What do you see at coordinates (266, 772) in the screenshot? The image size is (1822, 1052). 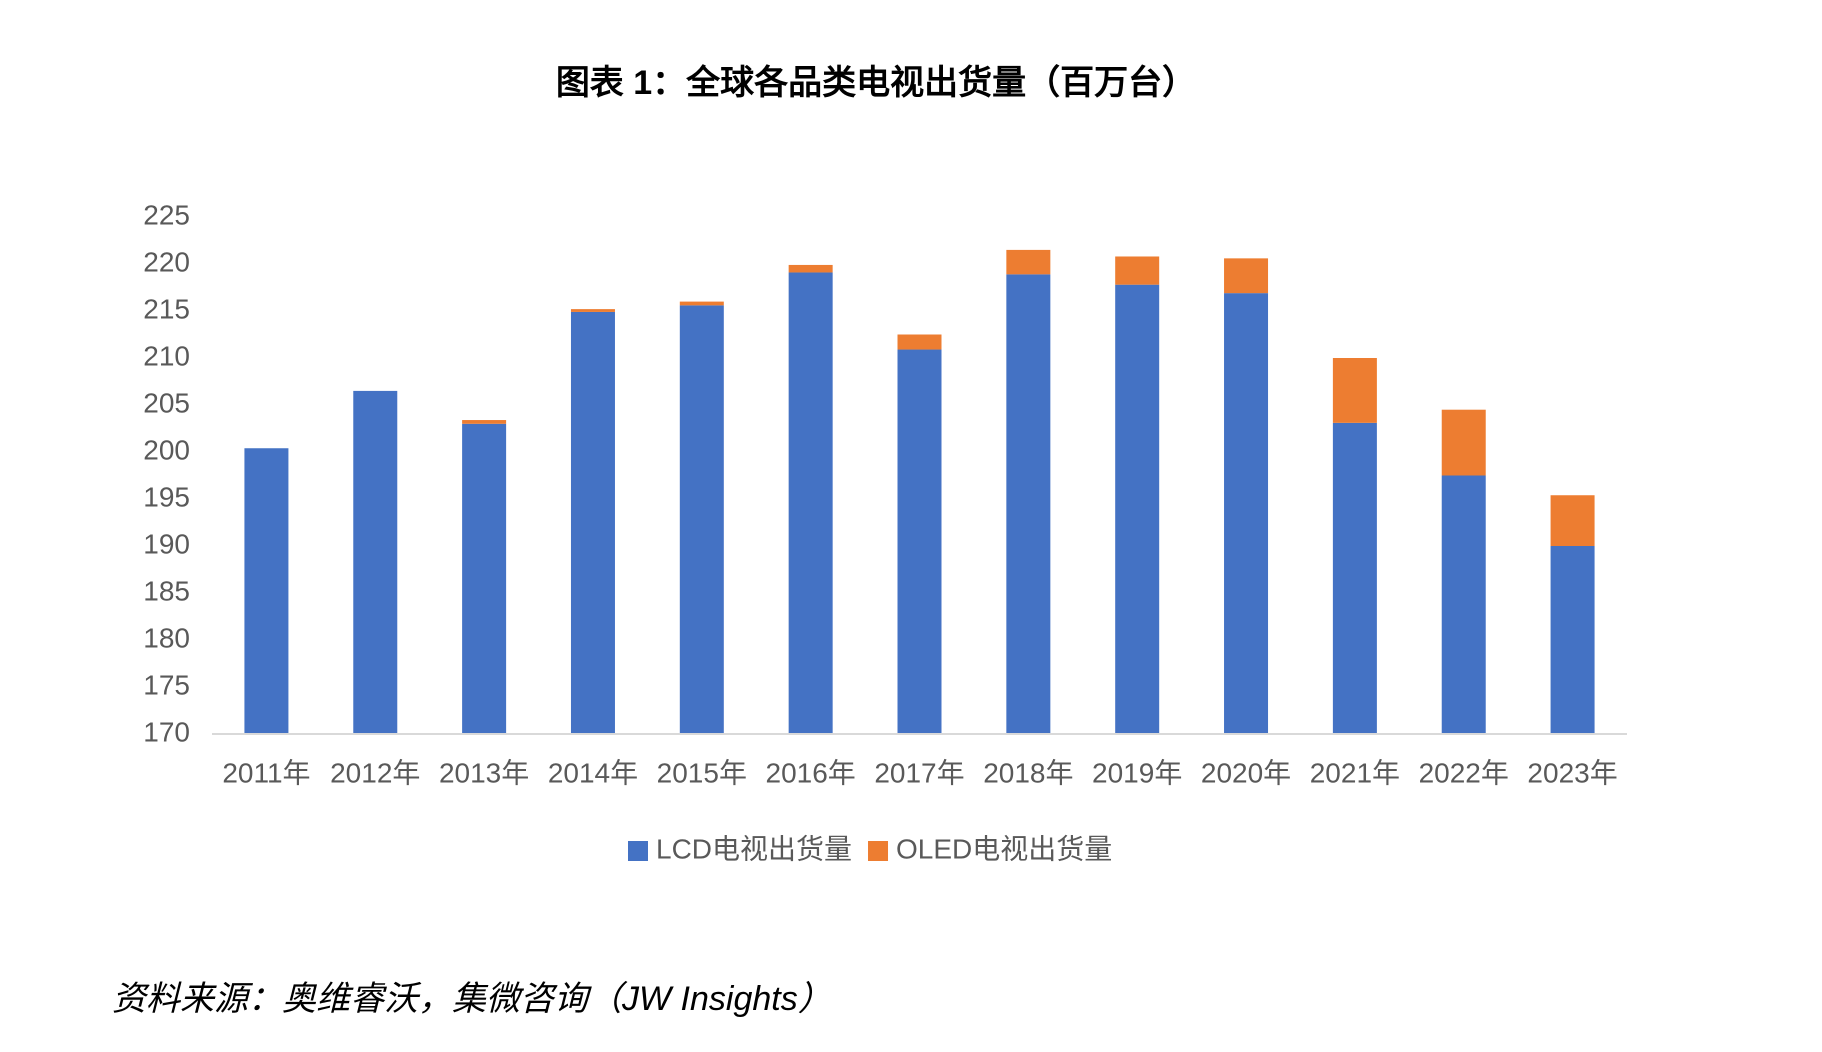 I see `x-tick-label: 2011年` at bounding box center [266, 772].